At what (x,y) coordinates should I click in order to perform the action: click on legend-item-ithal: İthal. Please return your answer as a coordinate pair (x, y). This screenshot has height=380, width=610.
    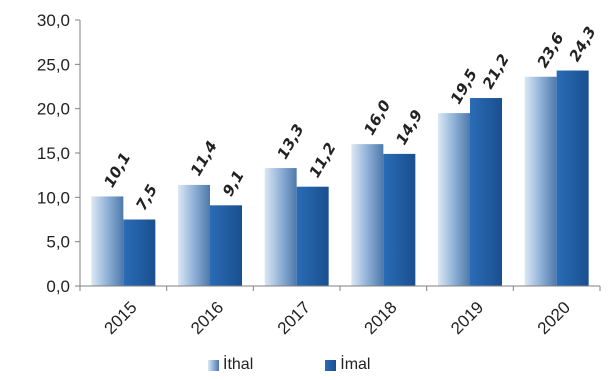
    Looking at the image, I should click on (230, 365).